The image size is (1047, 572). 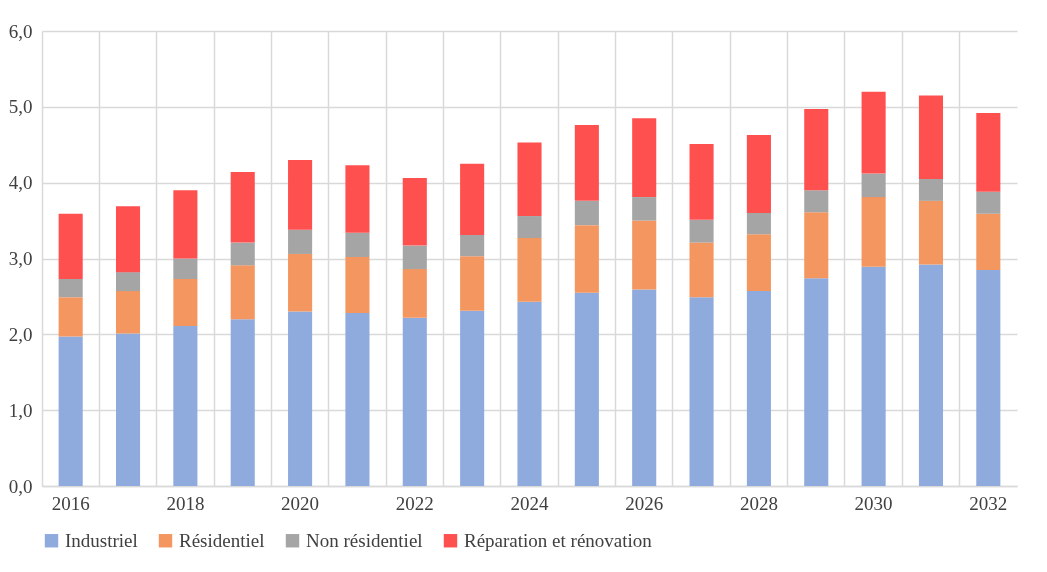 What do you see at coordinates (222, 540) in the screenshot?
I see `legend-label: Résidentiel` at bounding box center [222, 540].